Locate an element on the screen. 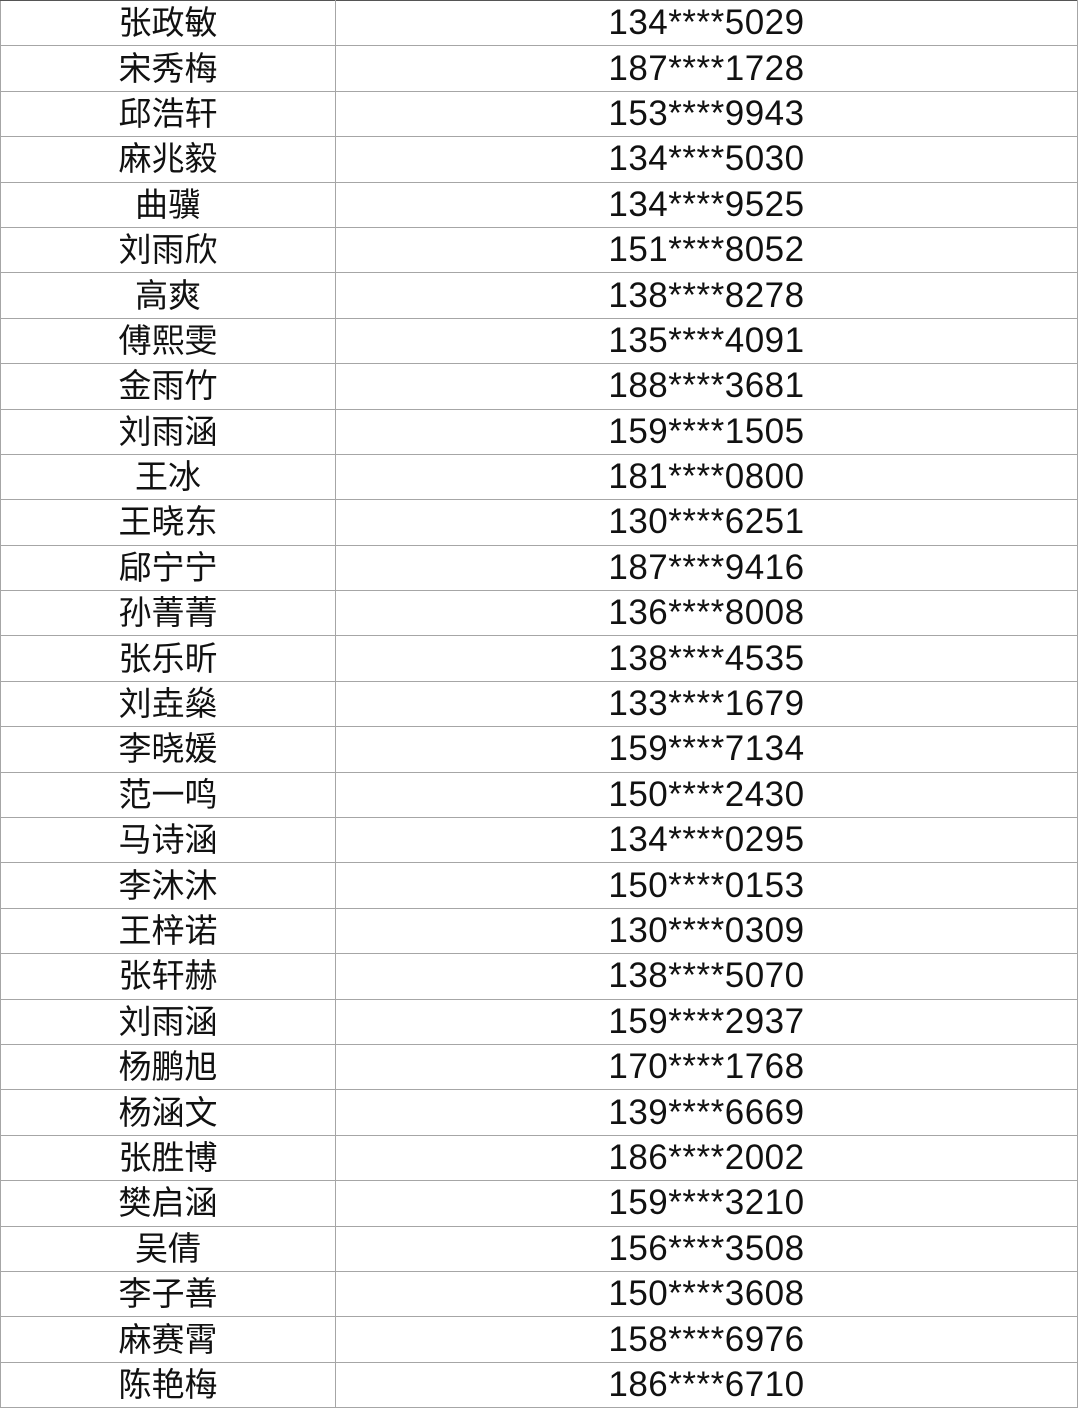 This screenshot has height=1408, width=1080. table-row: 马诗涵 134****0295 is located at coordinates (539, 840).